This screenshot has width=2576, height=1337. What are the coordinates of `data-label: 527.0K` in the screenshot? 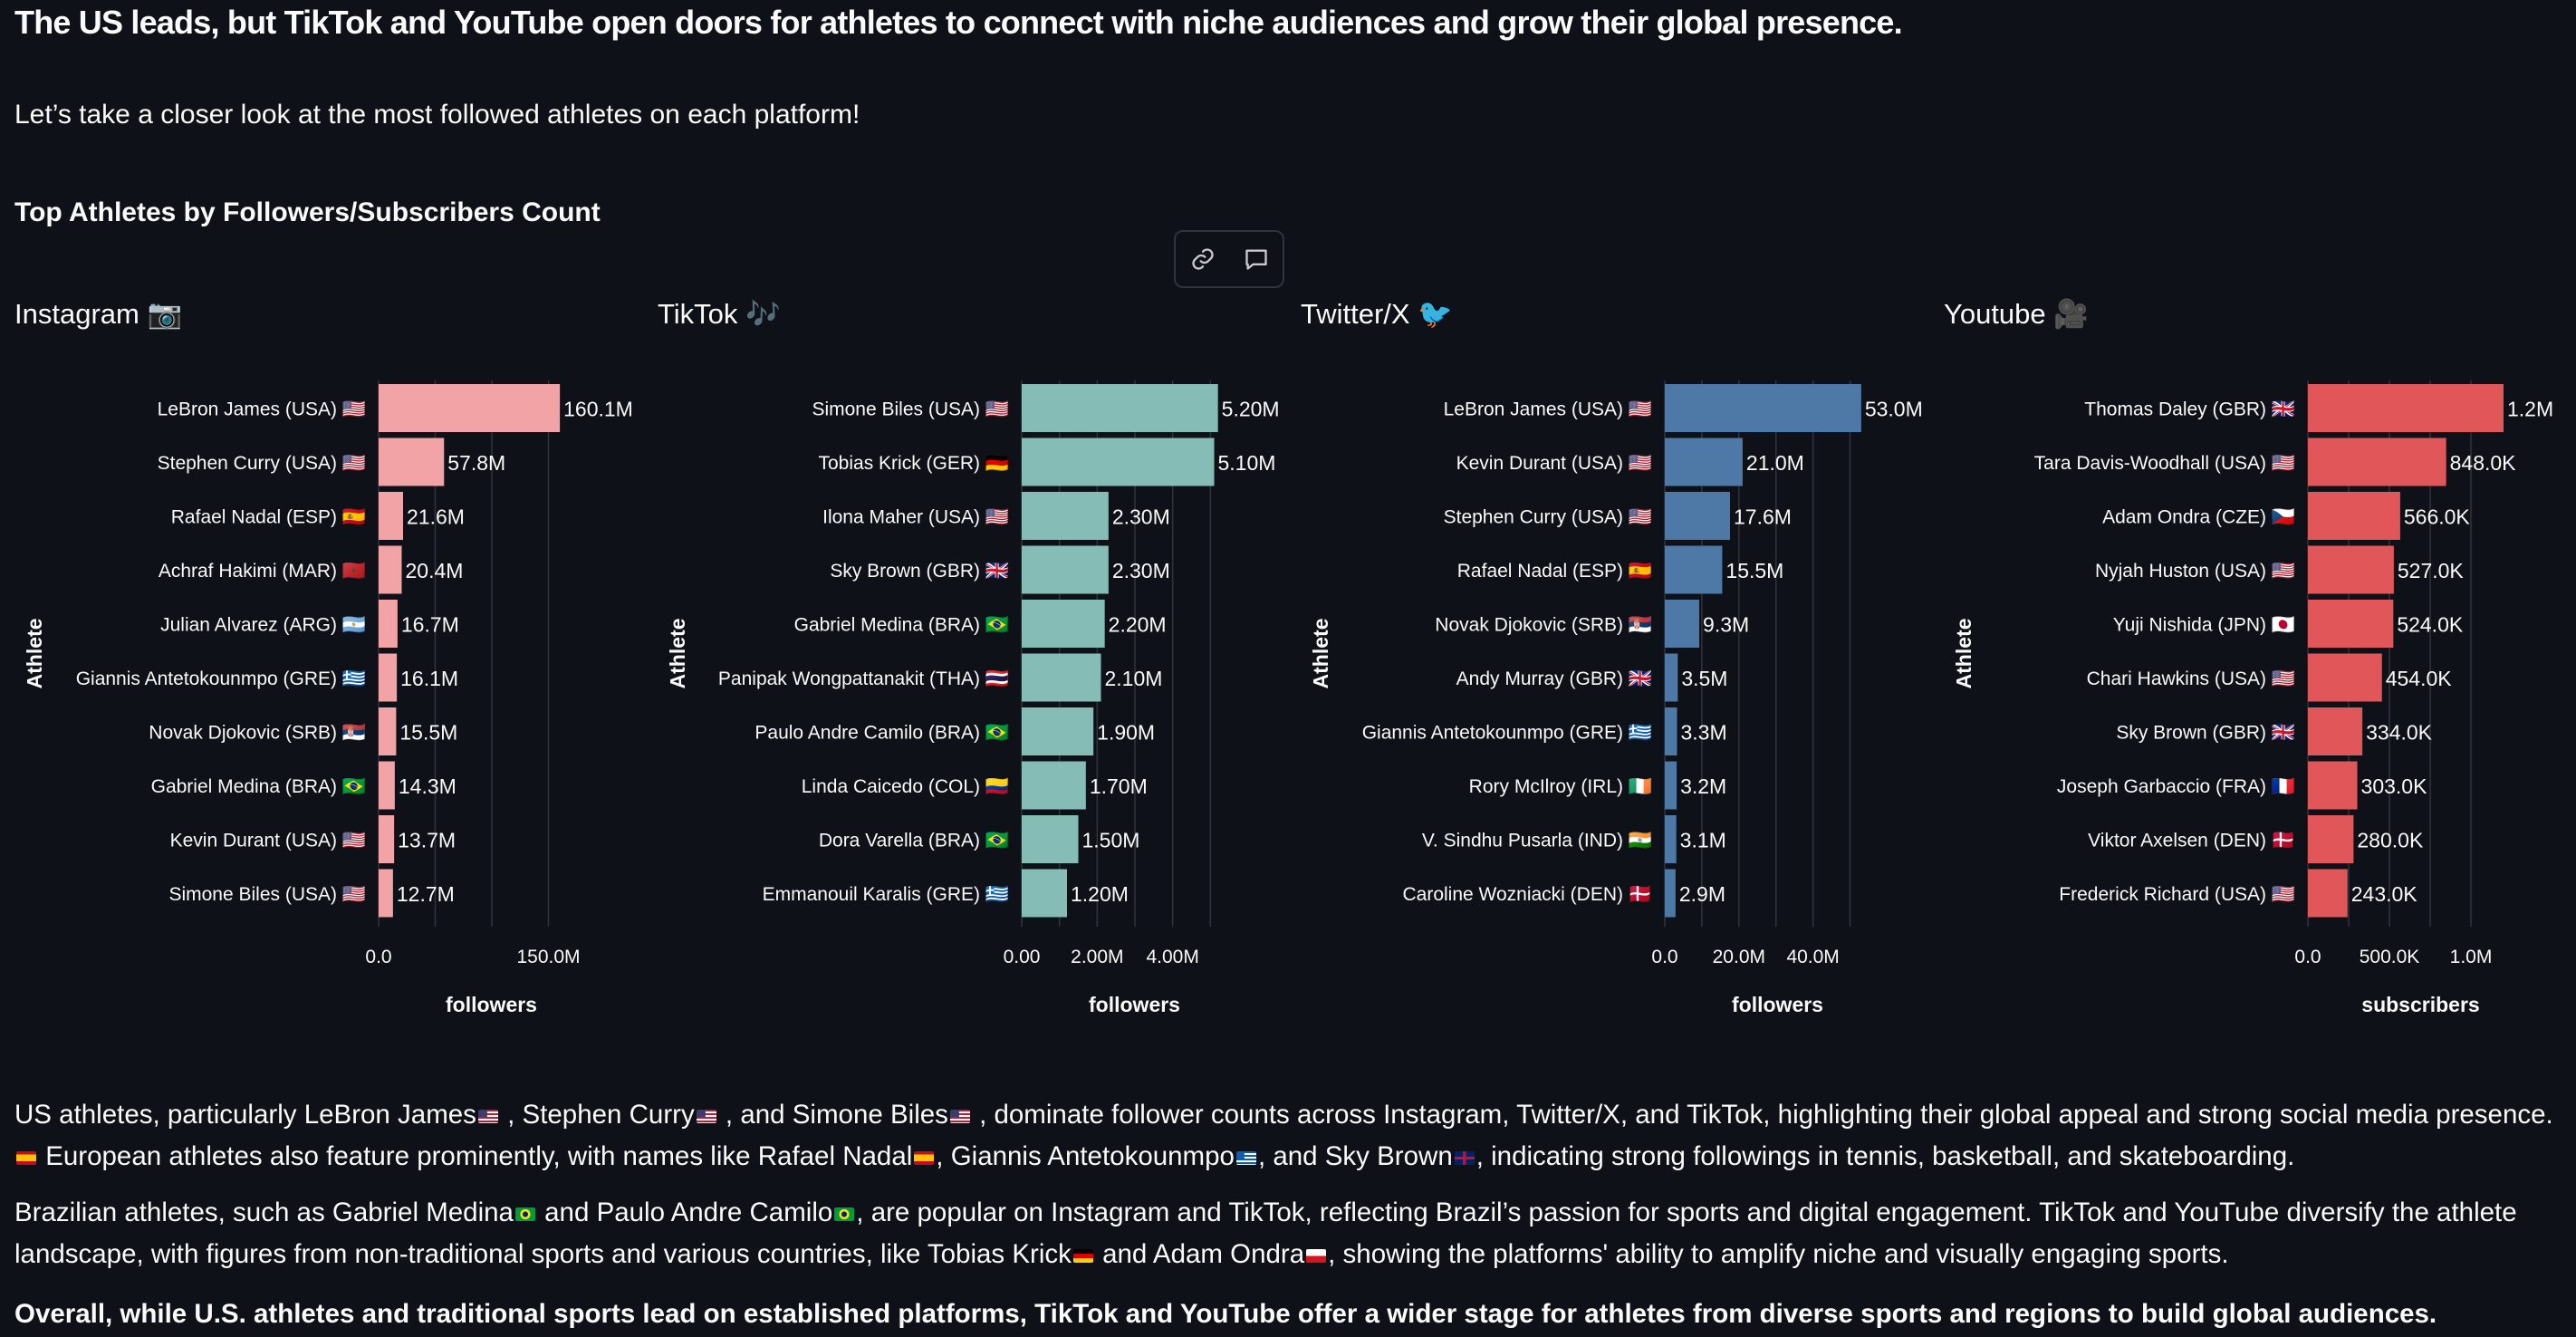 It's located at (2431, 571).